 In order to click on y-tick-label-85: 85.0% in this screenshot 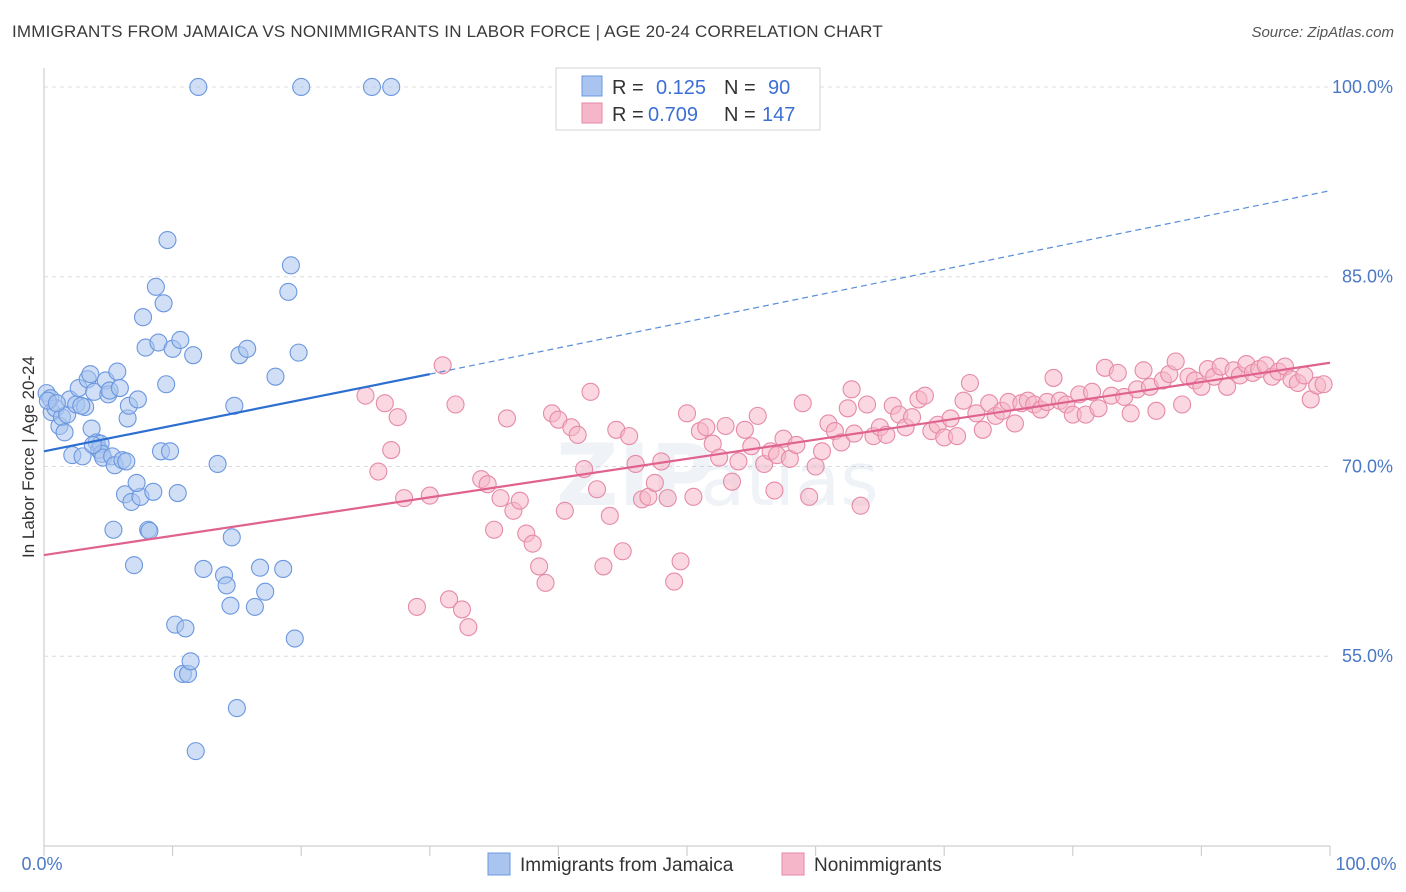, I will do `click(1367, 277)`.